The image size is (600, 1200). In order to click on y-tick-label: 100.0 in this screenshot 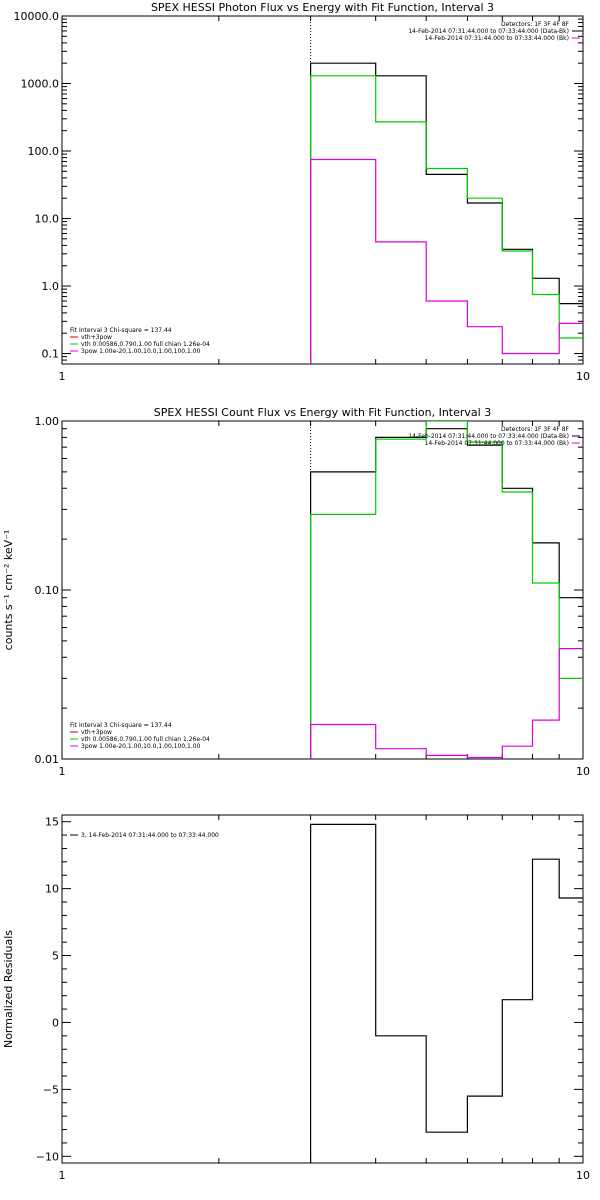, I will do `click(44, 151)`.